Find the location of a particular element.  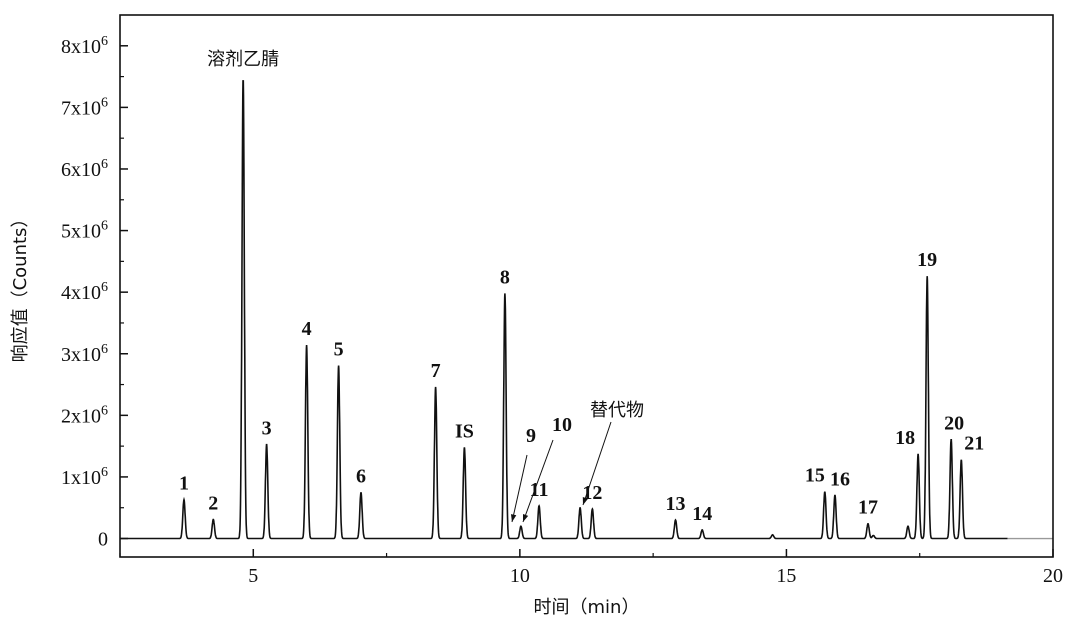

y-tick-label: 5x10⁶ is located at coordinates (84, 231).